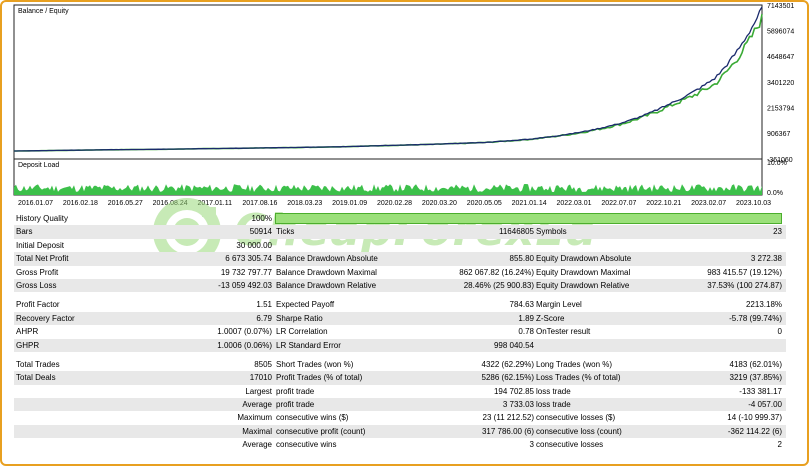  I want to click on history-quality-value: 100%, so click(261, 218).